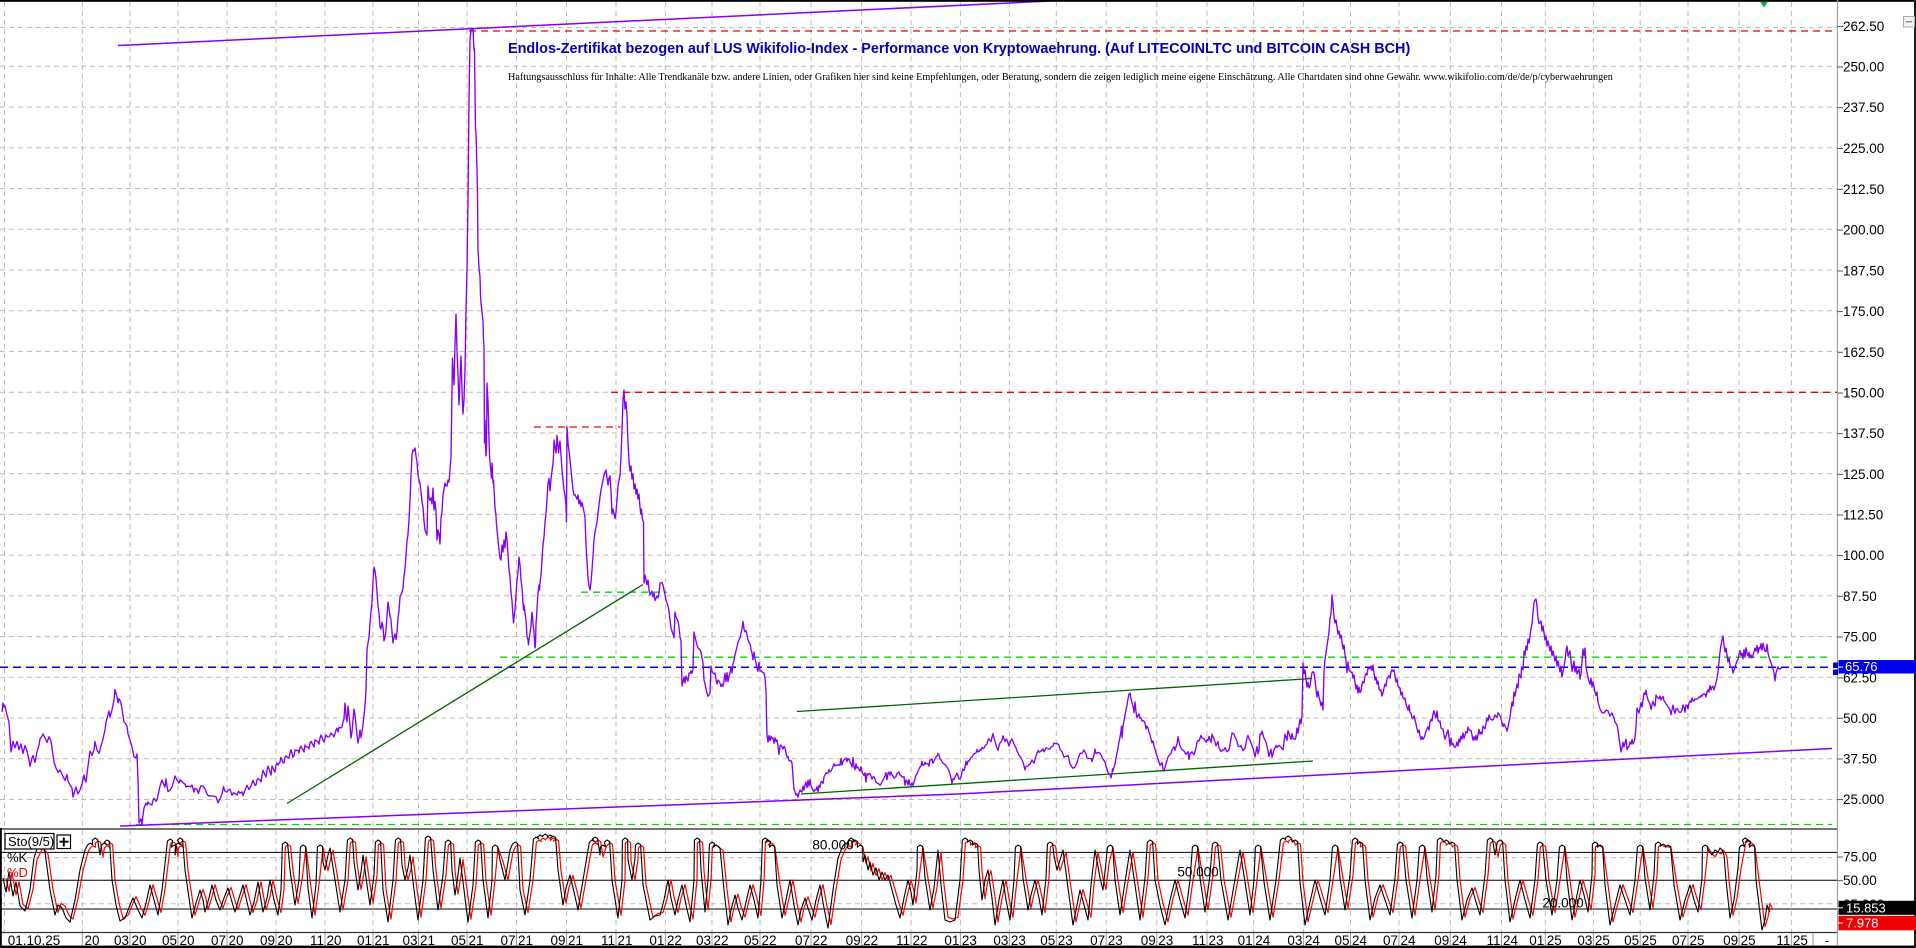 The height and width of the screenshot is (948, 1916). I want to click on svg-text: 65.76, so click(1861, 666).